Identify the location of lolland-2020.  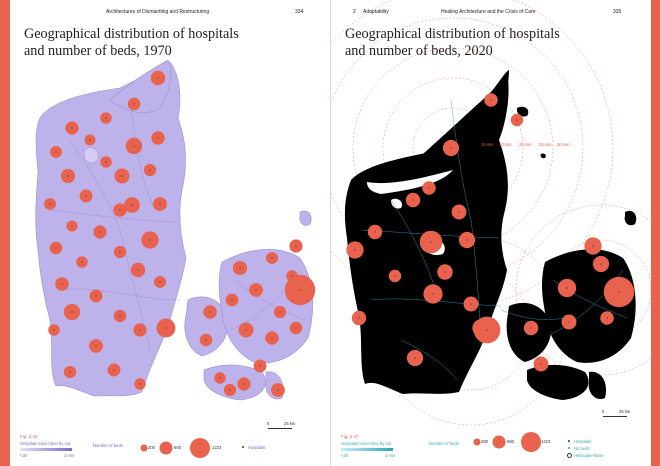
(558, 382).